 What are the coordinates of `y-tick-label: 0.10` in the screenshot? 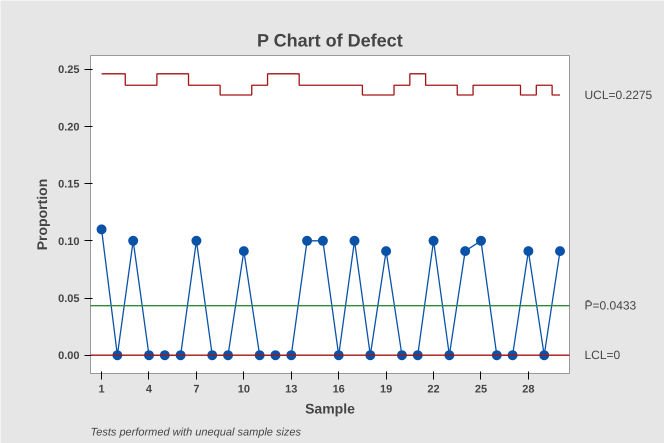 It's located at (69, 242).